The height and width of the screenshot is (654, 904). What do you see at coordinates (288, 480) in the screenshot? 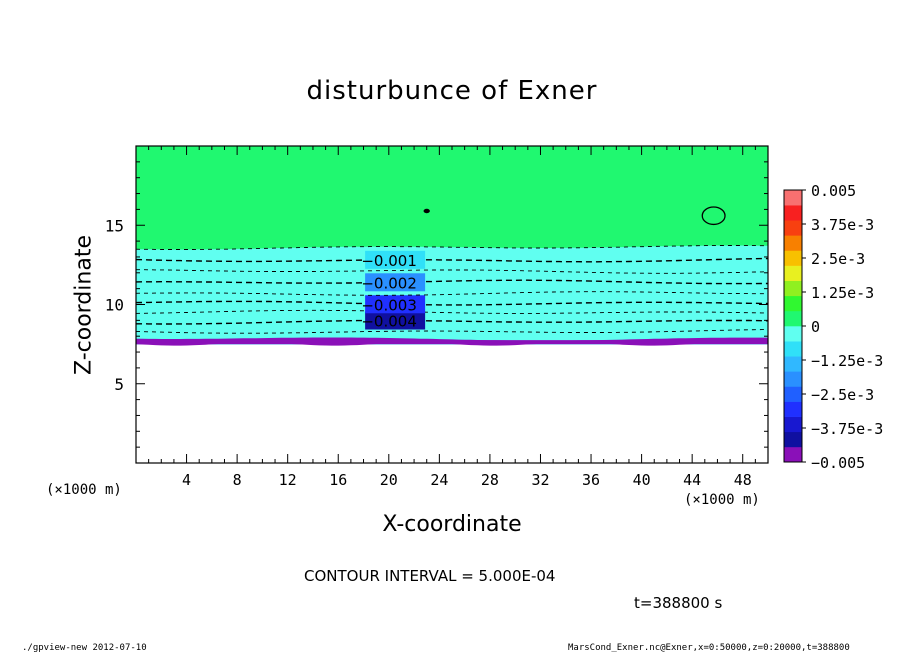
I see `x-tick-label: 12` at bounding box center [288, 480].